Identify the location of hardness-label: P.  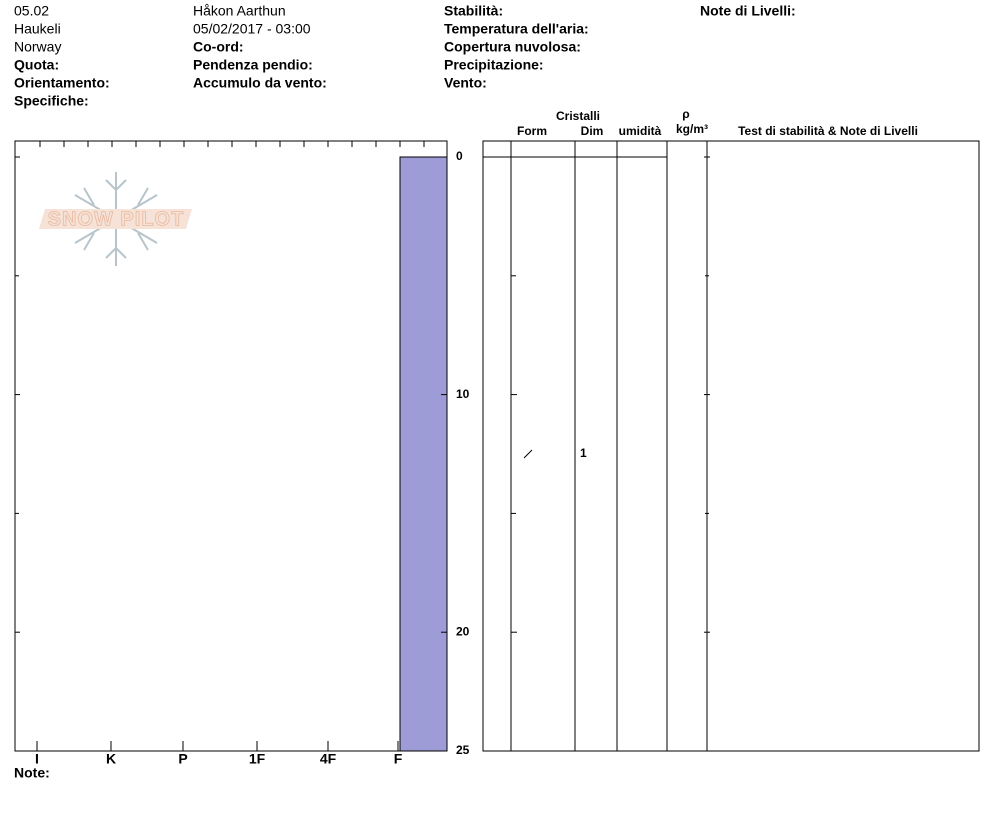
(182, 759).